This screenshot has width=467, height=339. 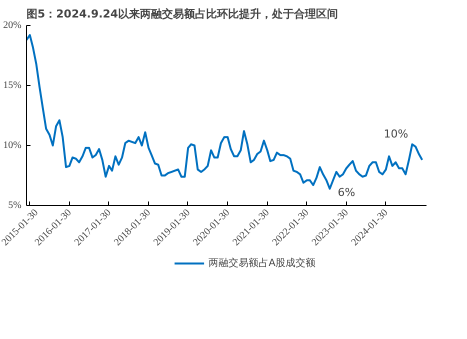 I want to click on y-tick-label: 15%, so click(x=12, y=85).